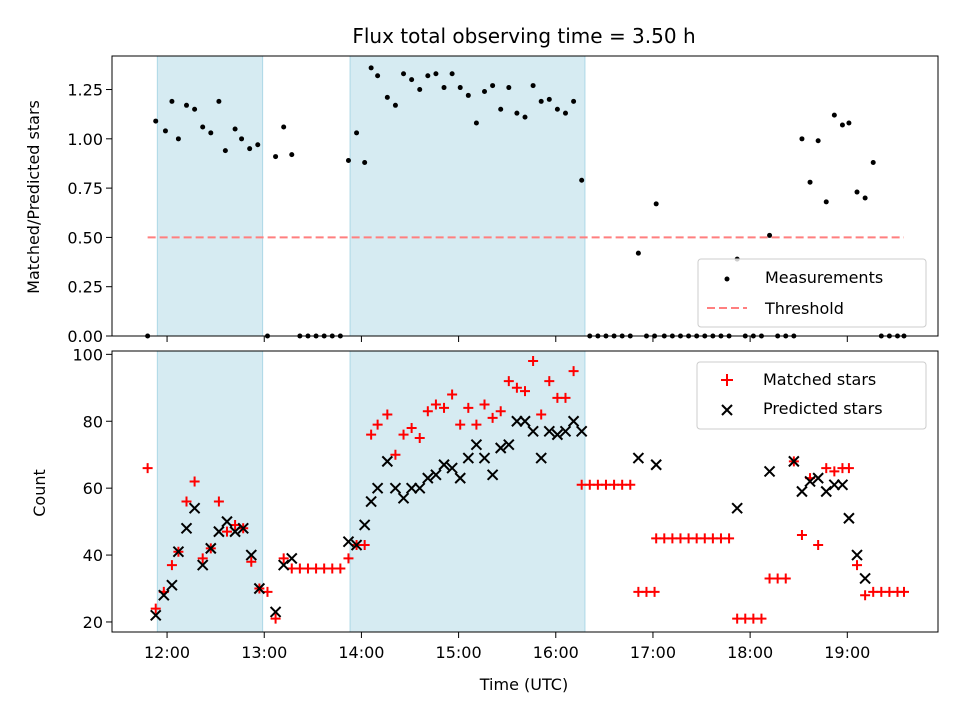  What do you see at coordinates (811, 395) in the screenshot?
I see `bottom-legend-box` at bounding box center [811, 395].